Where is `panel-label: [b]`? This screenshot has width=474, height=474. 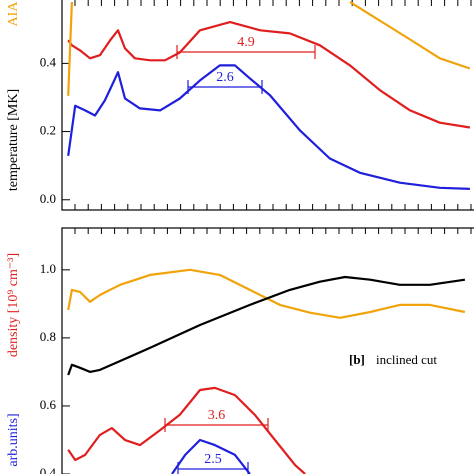
panel-label: [b] is located at coordinates (357, 359).